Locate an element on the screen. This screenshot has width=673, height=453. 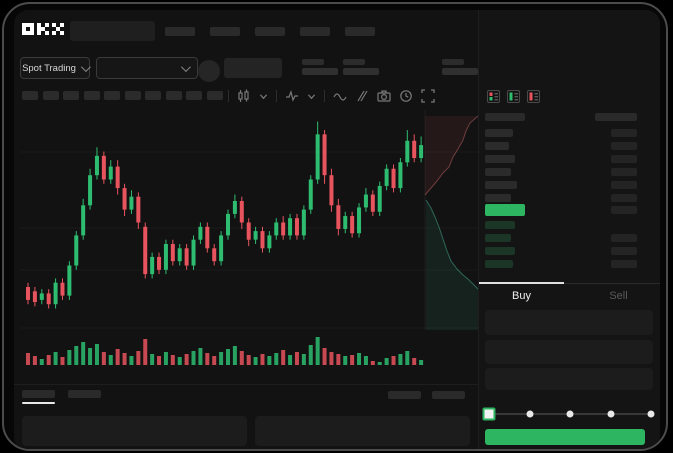
buy-submit-button is located at coordinates (565, 437).